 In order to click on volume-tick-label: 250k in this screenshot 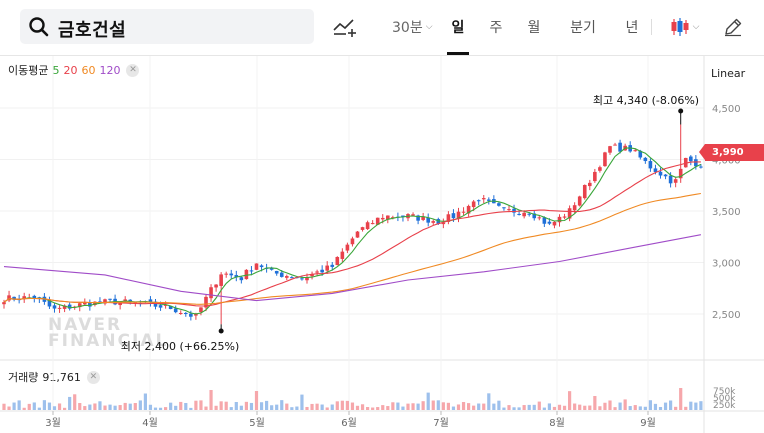, I will do `click(724, 406)`.